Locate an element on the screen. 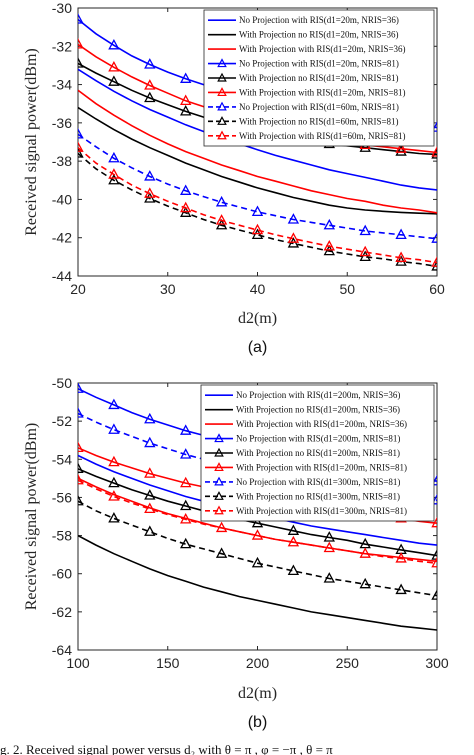 The height and width of the screenshot is (755, 474). x-tick-label: 100 is located at coordinates (78, 663).